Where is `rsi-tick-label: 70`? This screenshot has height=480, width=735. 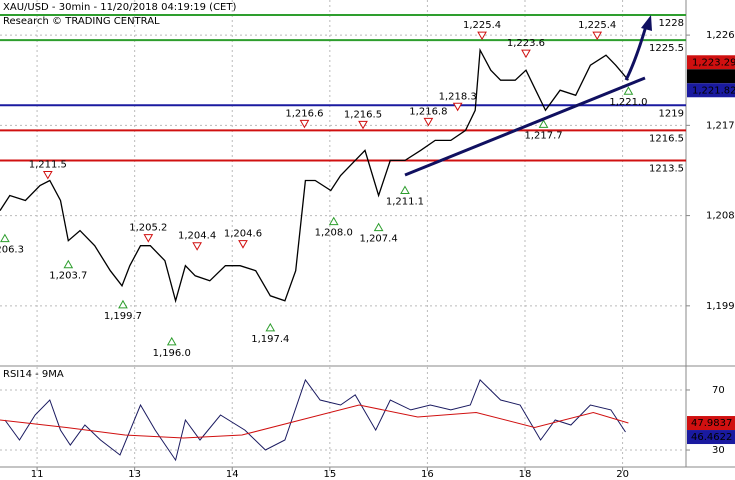 rsi-tick-label: 70 is located at coordinates (718, 390).